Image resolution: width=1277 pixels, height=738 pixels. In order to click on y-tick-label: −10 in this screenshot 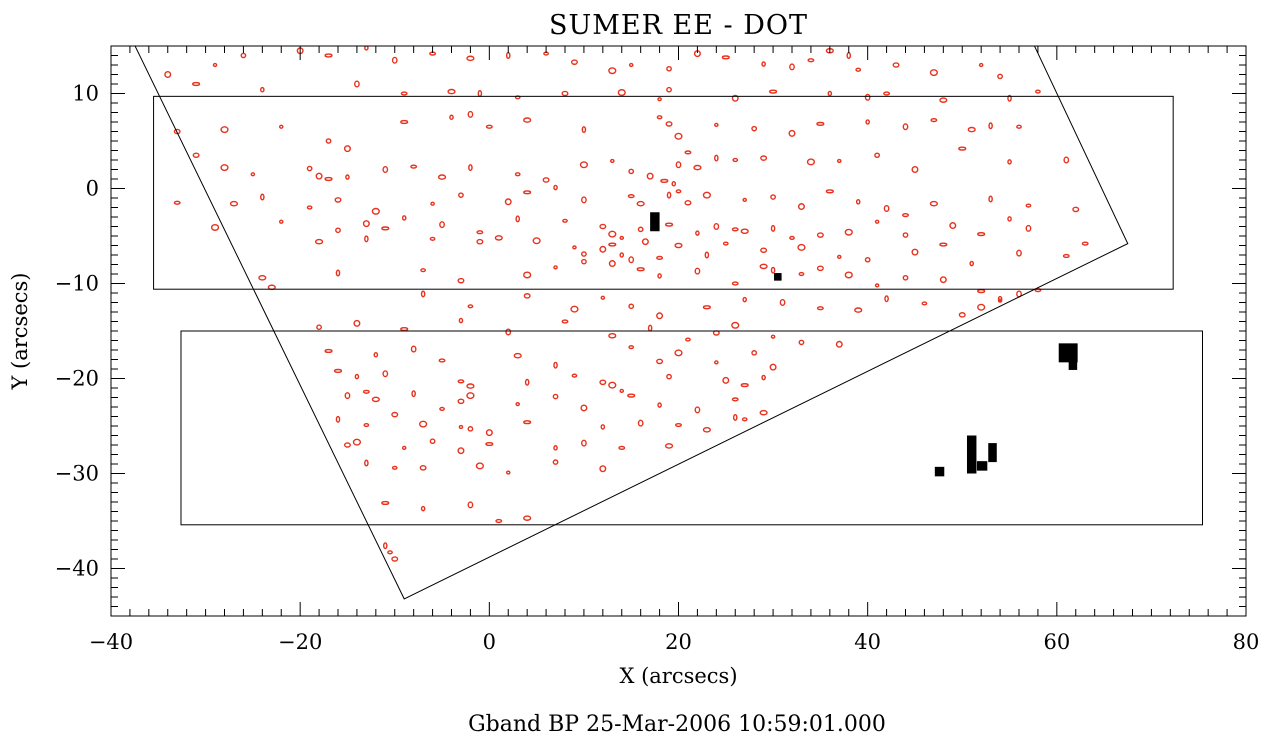, I will do `click(77, 284)`.